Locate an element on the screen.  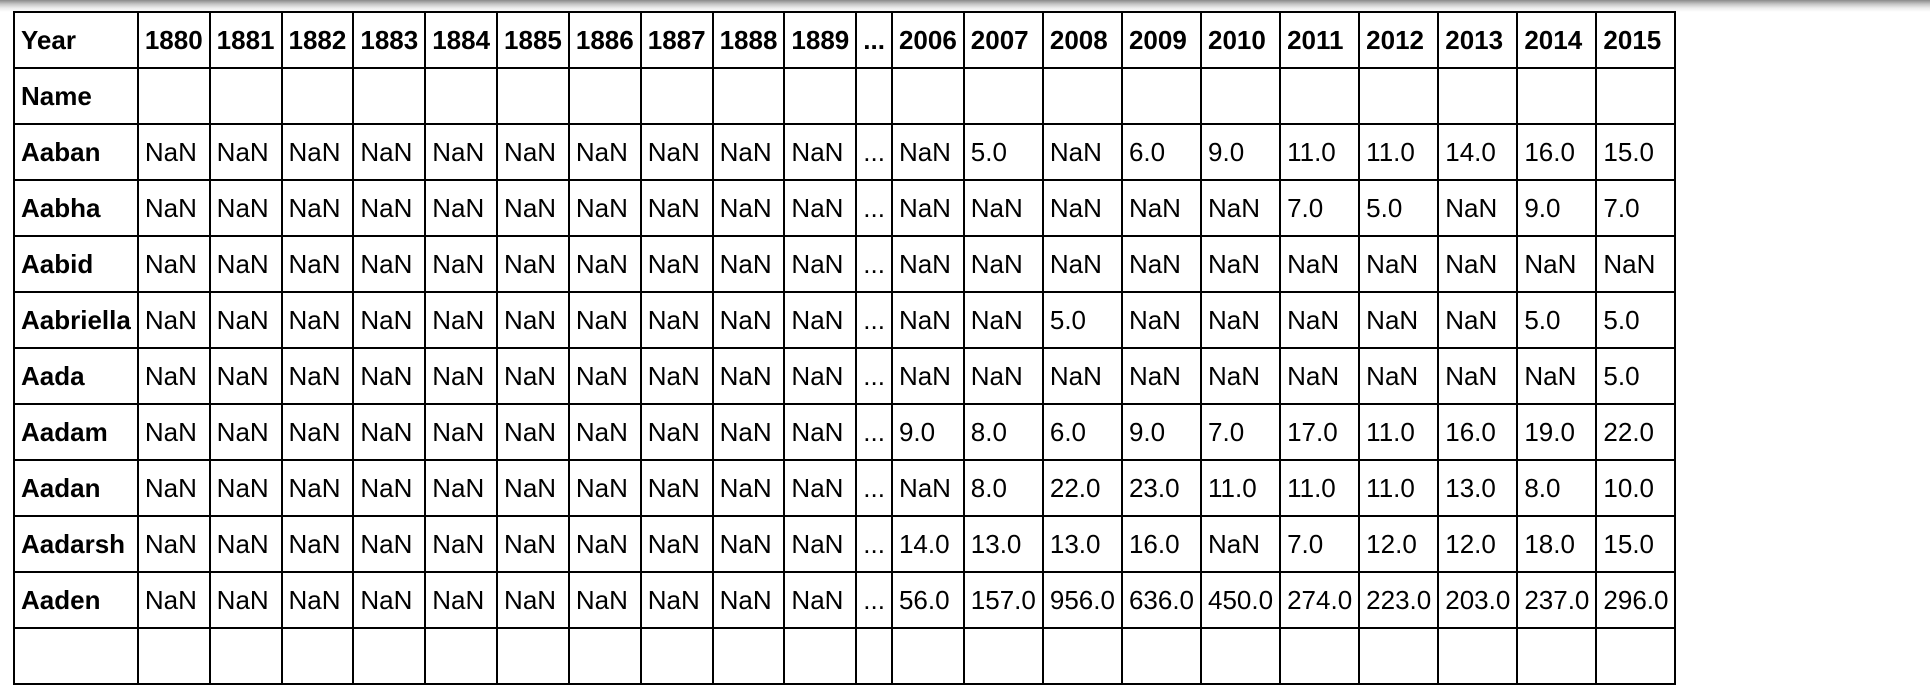
table-cell: 223.0 is located at coordinates (1399, 600).